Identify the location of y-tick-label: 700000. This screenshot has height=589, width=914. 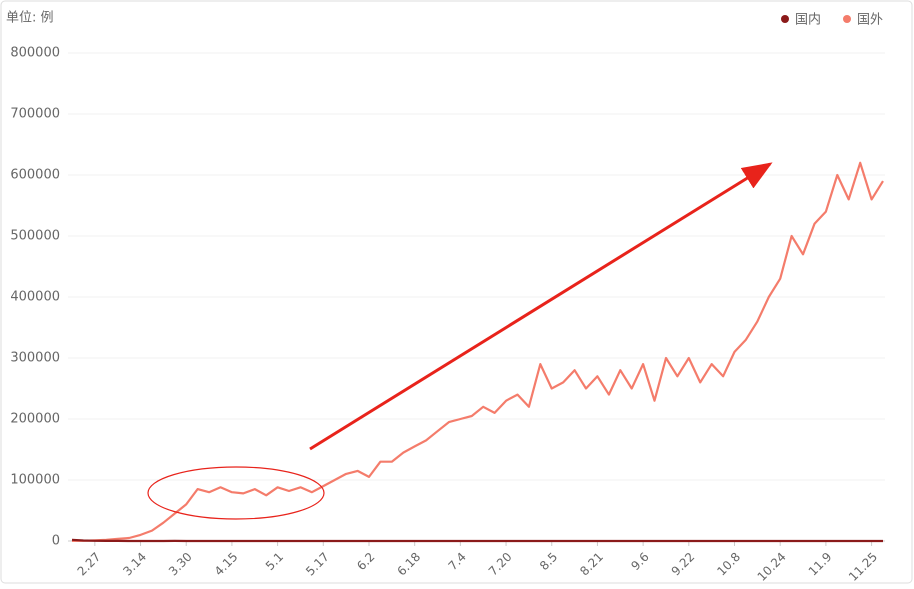
(35, 114).